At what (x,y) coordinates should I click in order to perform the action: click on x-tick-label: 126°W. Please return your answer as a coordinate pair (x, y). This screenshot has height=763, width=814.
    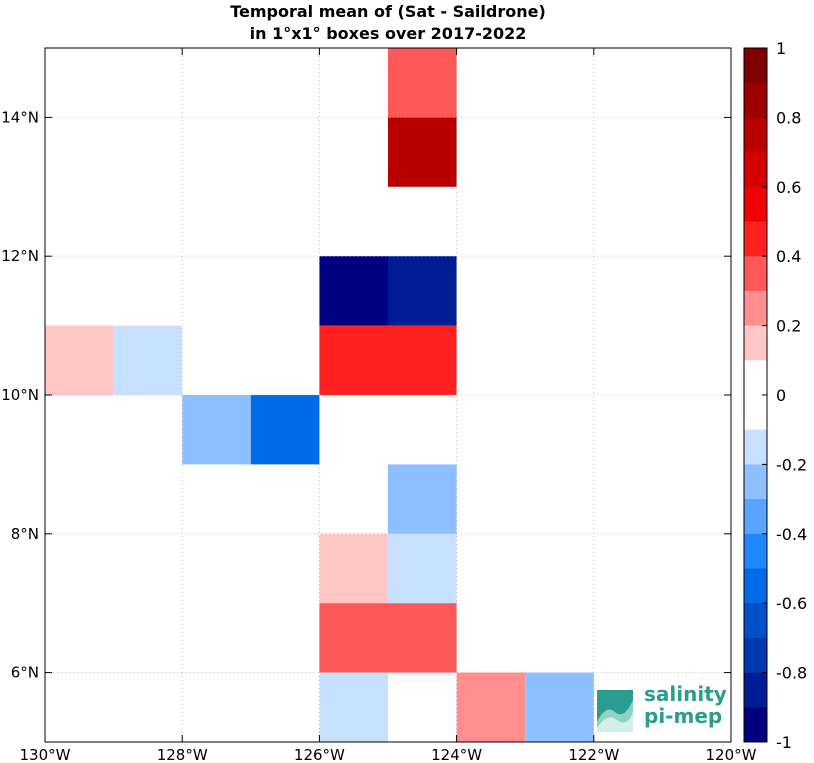
    Looking at the image, I should click on (319, 754).